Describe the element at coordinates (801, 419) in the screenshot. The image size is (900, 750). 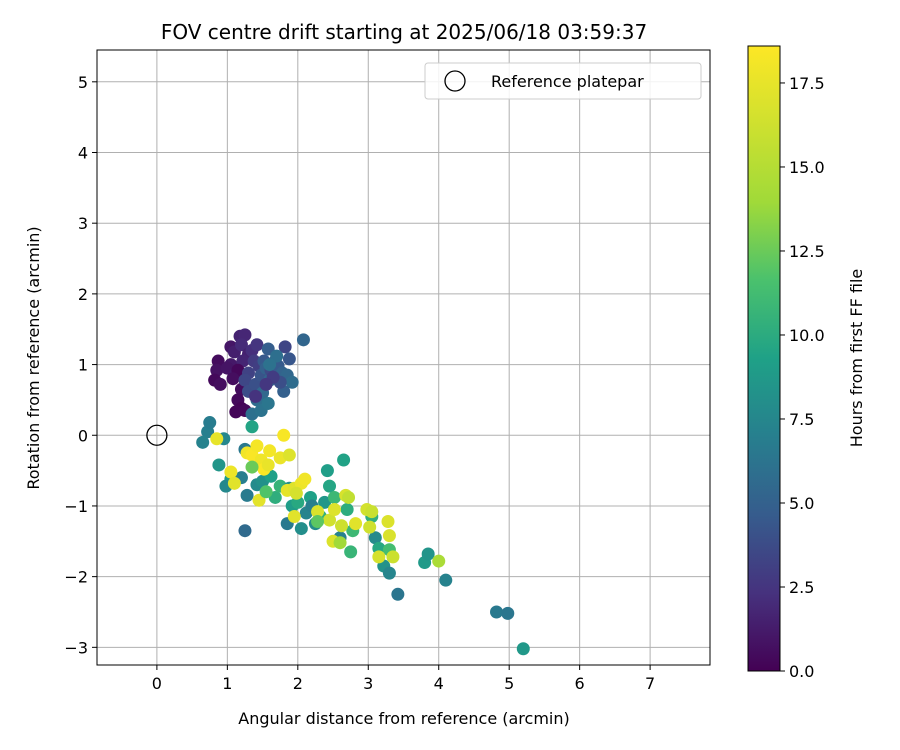
I see `colorbar-tick-label: 7.5` at that location.